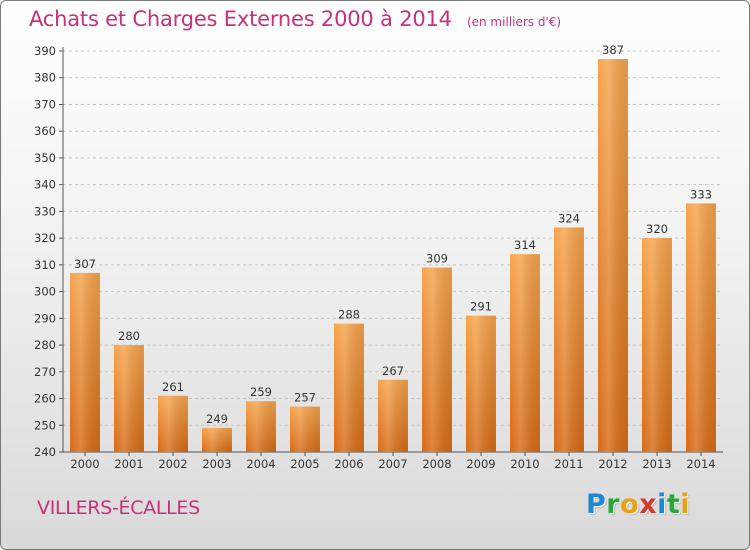 The image size is (750, 550). I want to click on value-label: 314, so click(525, 245).